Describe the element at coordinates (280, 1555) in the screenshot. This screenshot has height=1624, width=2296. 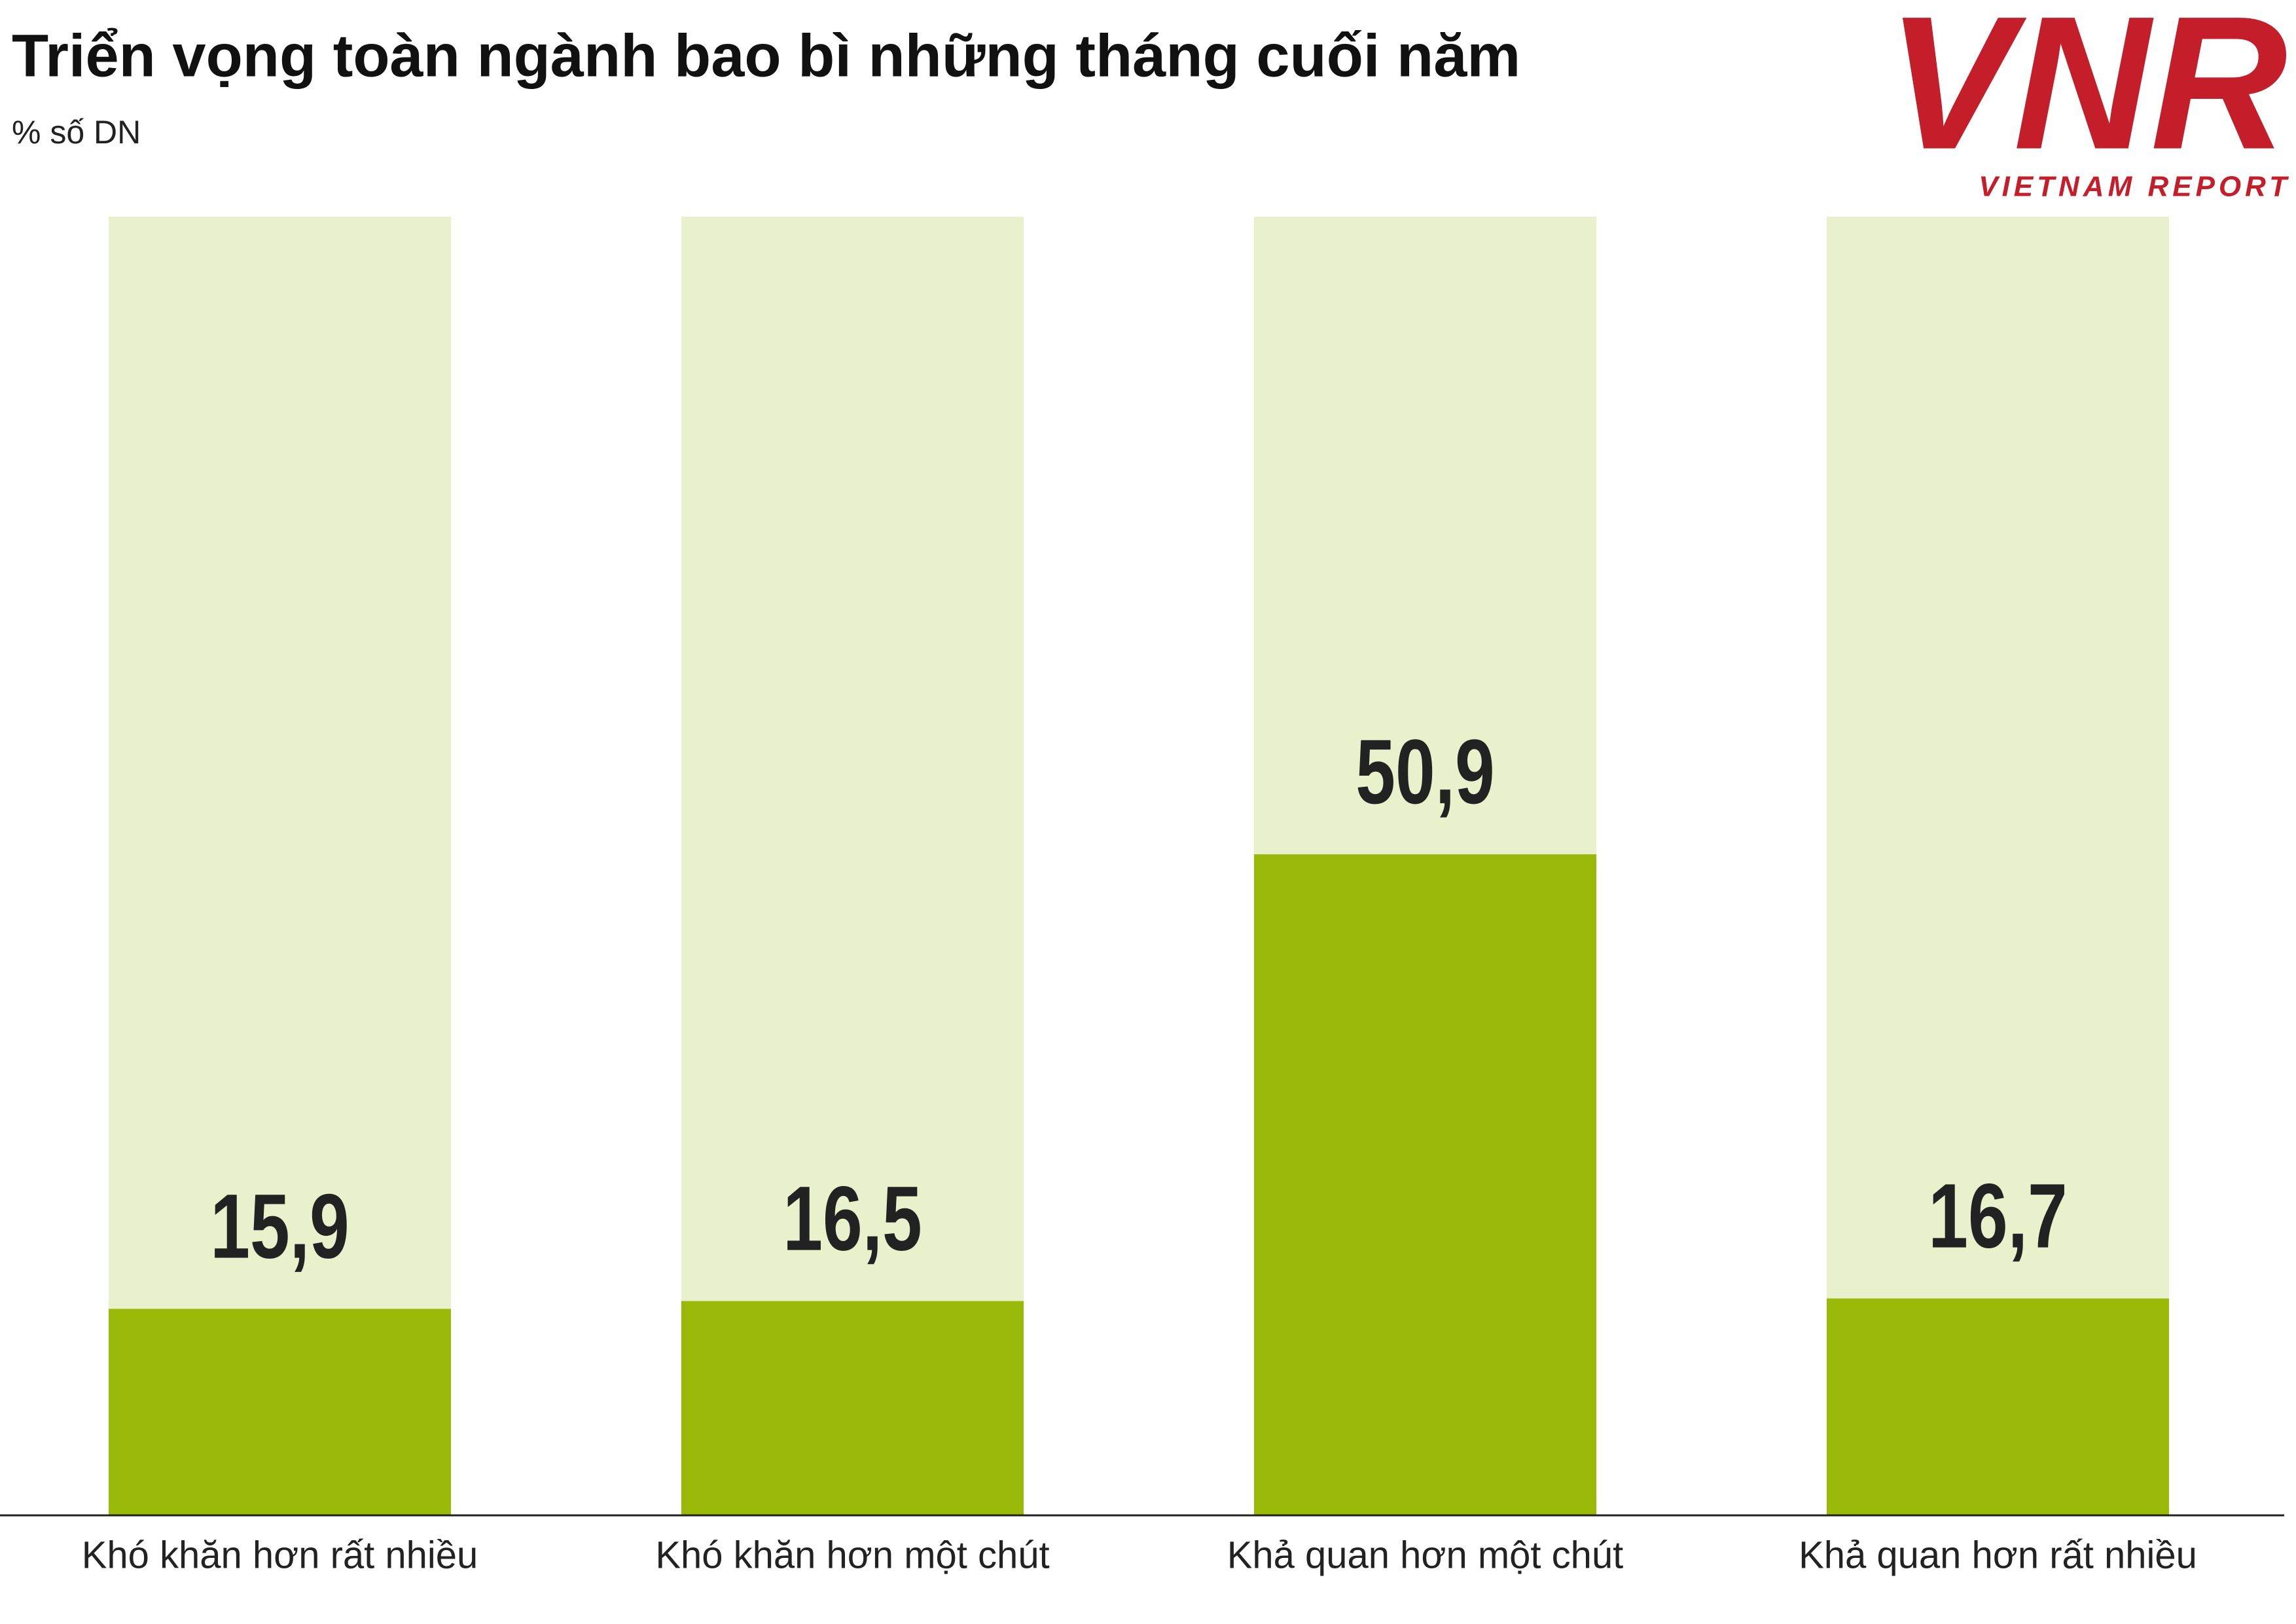
I see `x-tick-label: Khó khăn hơn rất nhiều` at that location.